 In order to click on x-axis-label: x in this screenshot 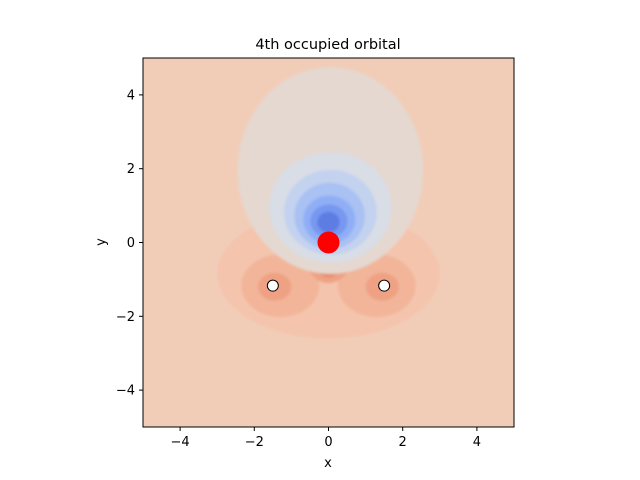, I will do `click(328, 463)`.